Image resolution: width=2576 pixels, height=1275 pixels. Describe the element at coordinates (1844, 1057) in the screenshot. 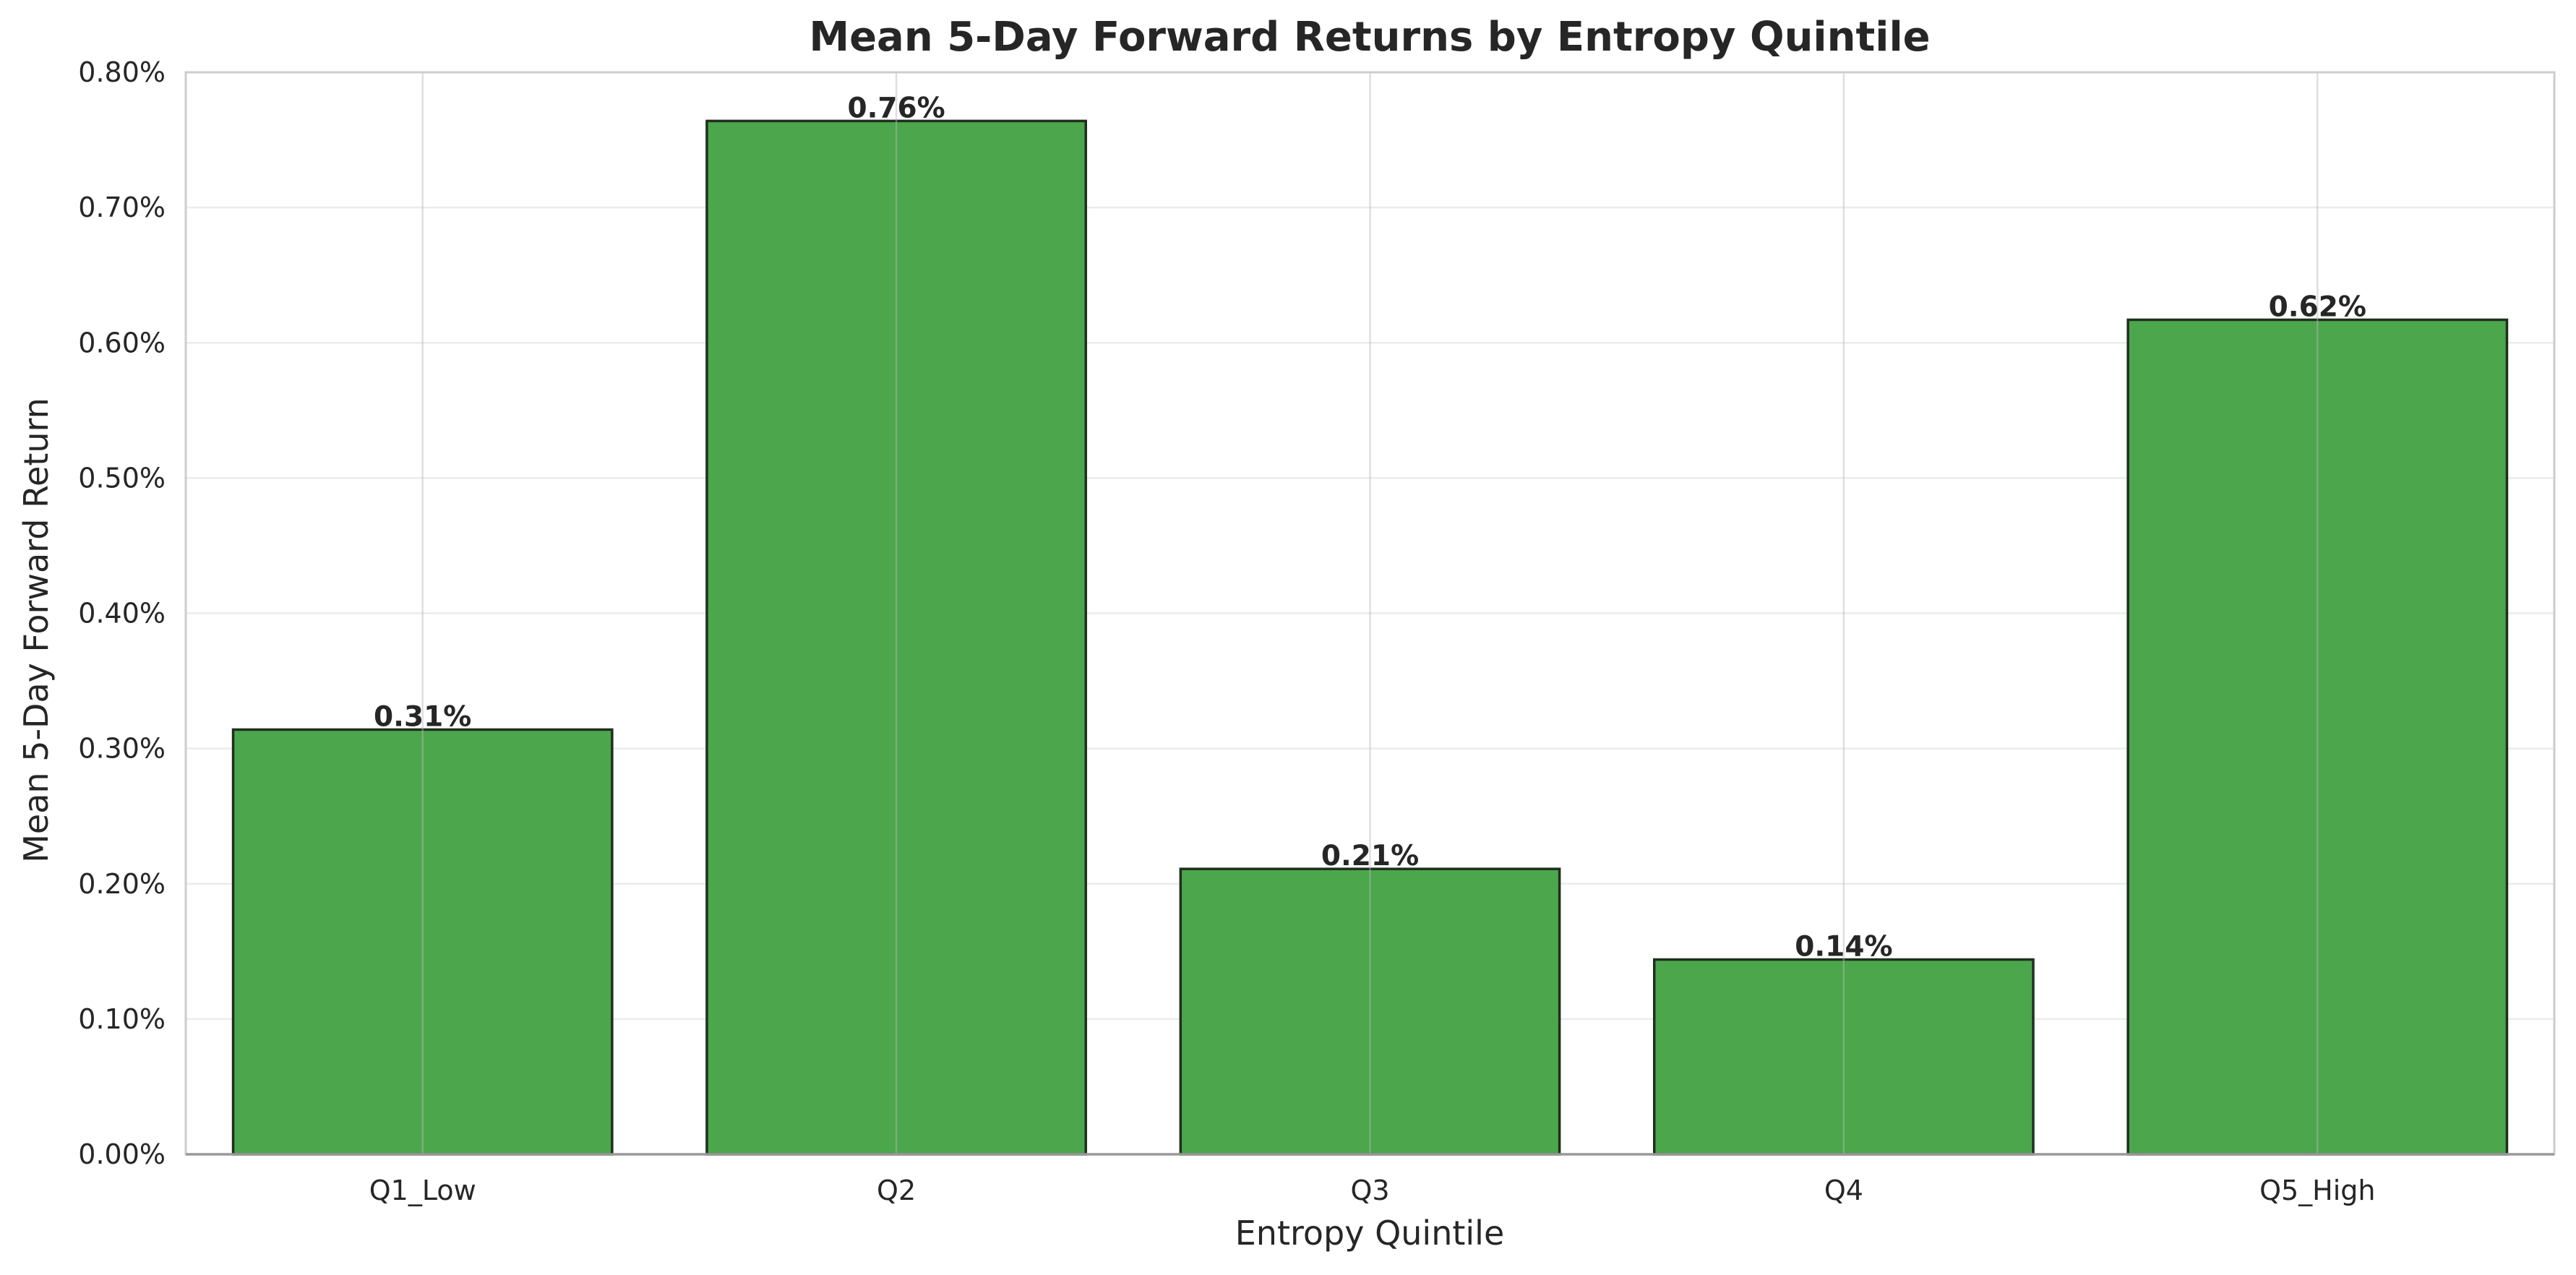

I see `bar-q4` at that location.